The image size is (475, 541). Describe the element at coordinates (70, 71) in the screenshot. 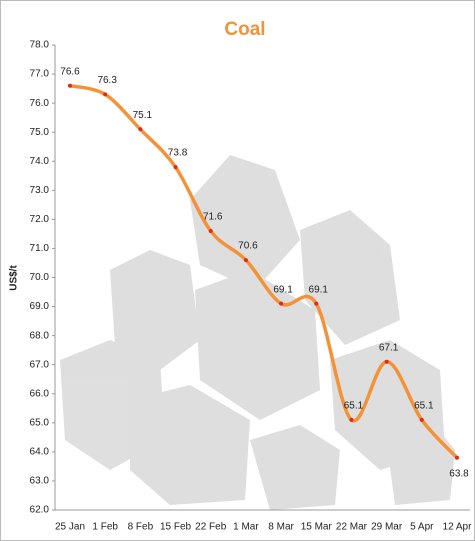

I see `data-label: 76.6` at that location.